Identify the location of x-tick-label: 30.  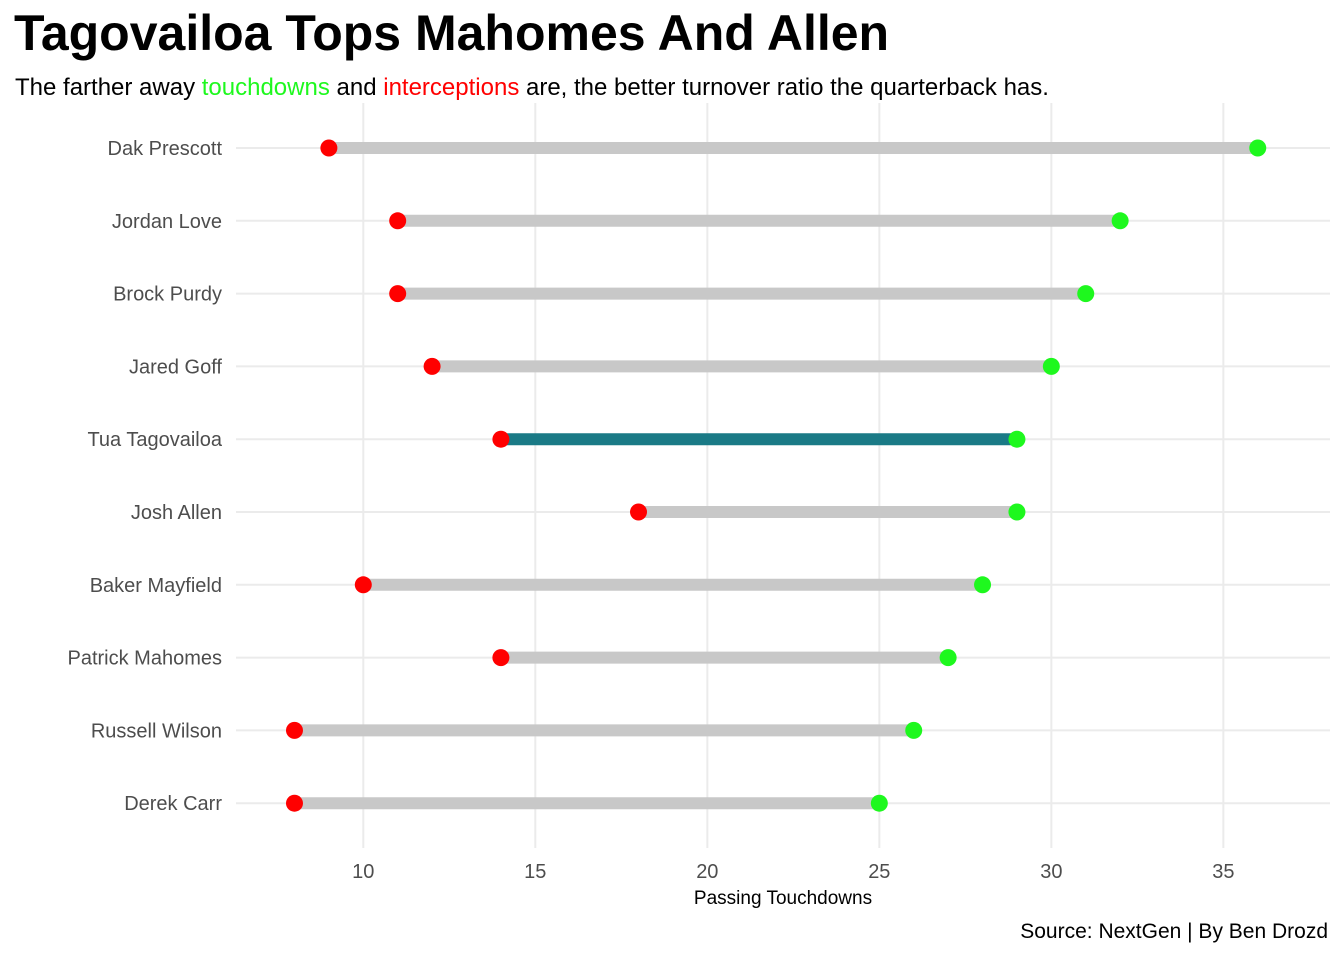
(1051, 872).